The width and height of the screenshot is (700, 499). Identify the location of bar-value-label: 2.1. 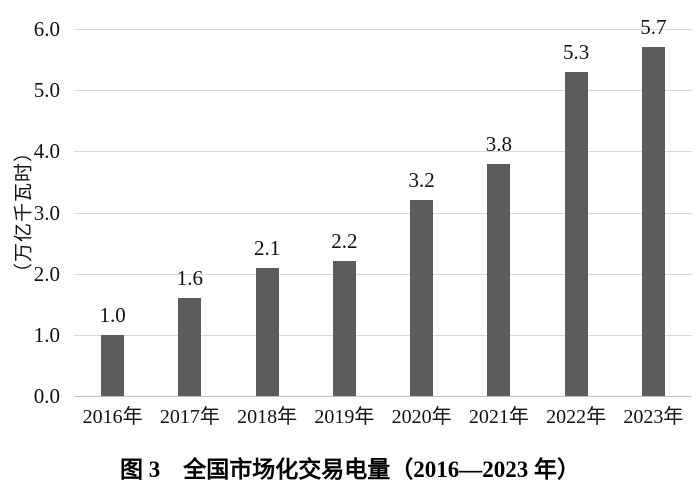
(267, 247).